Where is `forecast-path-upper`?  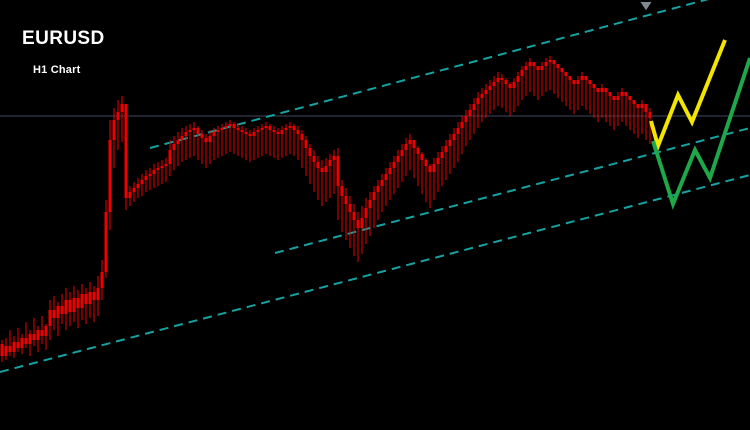
forecast-path-upper is located at coordinates (688, 96).